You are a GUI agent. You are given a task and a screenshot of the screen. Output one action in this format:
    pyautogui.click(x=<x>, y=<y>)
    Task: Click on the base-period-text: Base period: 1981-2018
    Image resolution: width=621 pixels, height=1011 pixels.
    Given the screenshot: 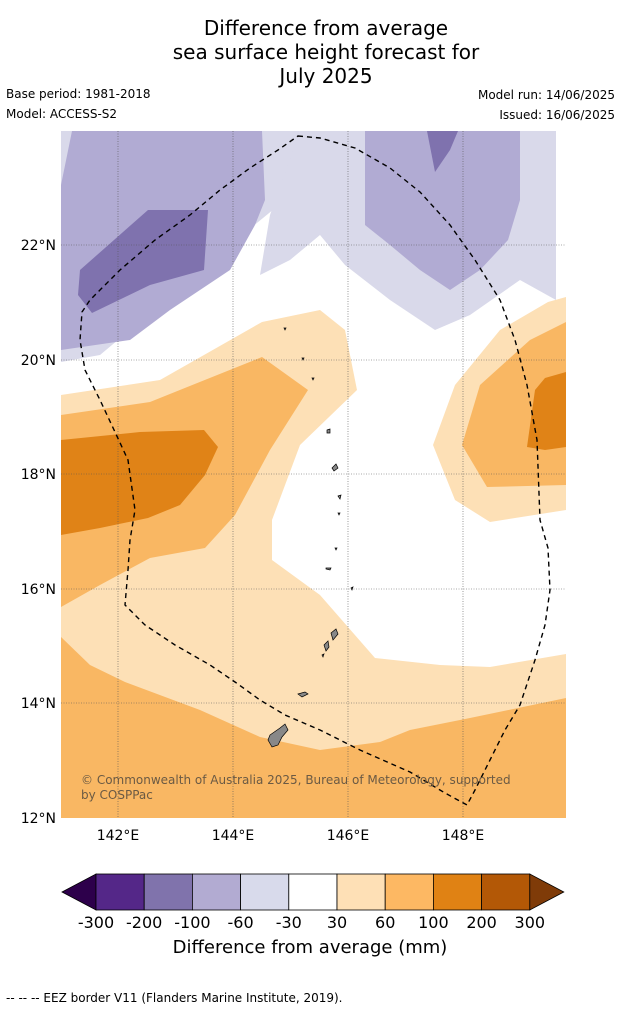 What is the action you would take?
    pyautogui.click(x=78, y=94)
    